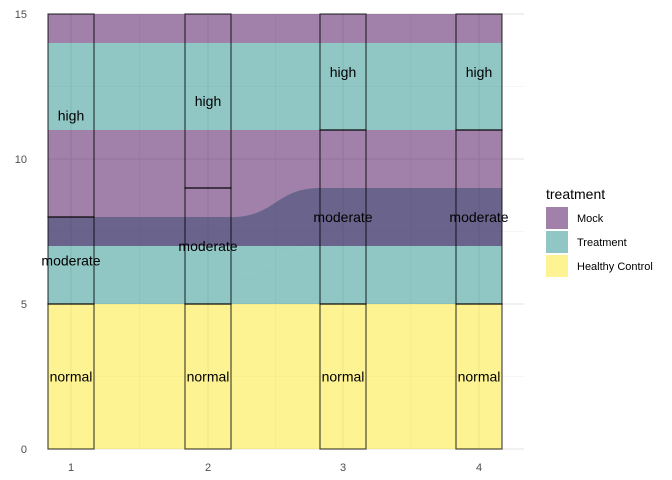 This screenshot has width=672, height=480. I want to click on y-tick-label: 15, so click(21, 15).